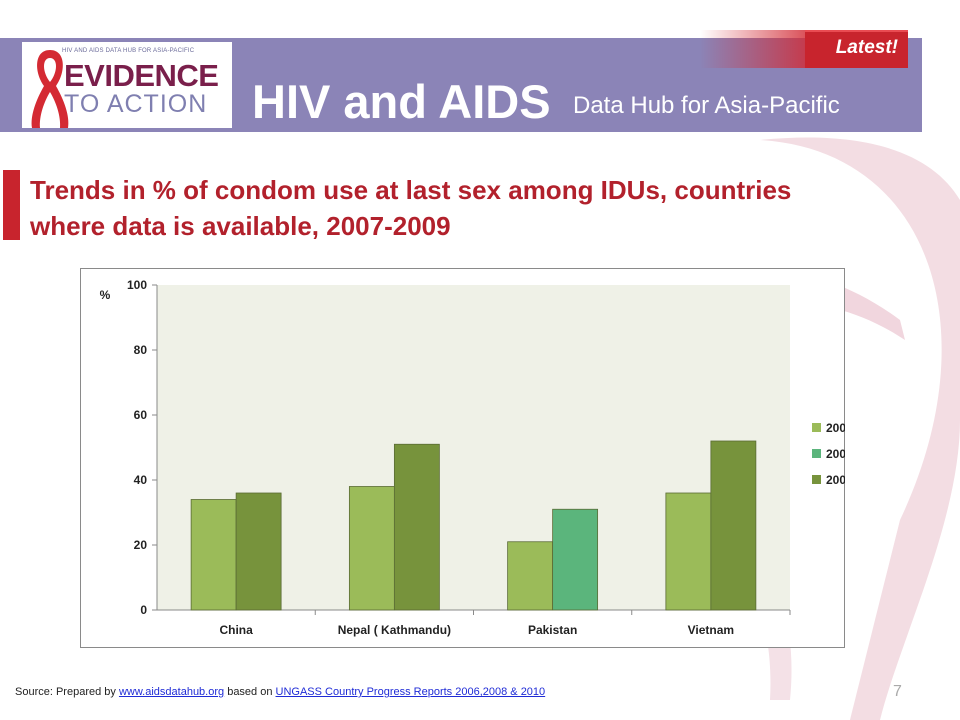  Describe the element at coordinates (835, 480) in the screenshot. I see `legend-label-2009: 2009` at that location.